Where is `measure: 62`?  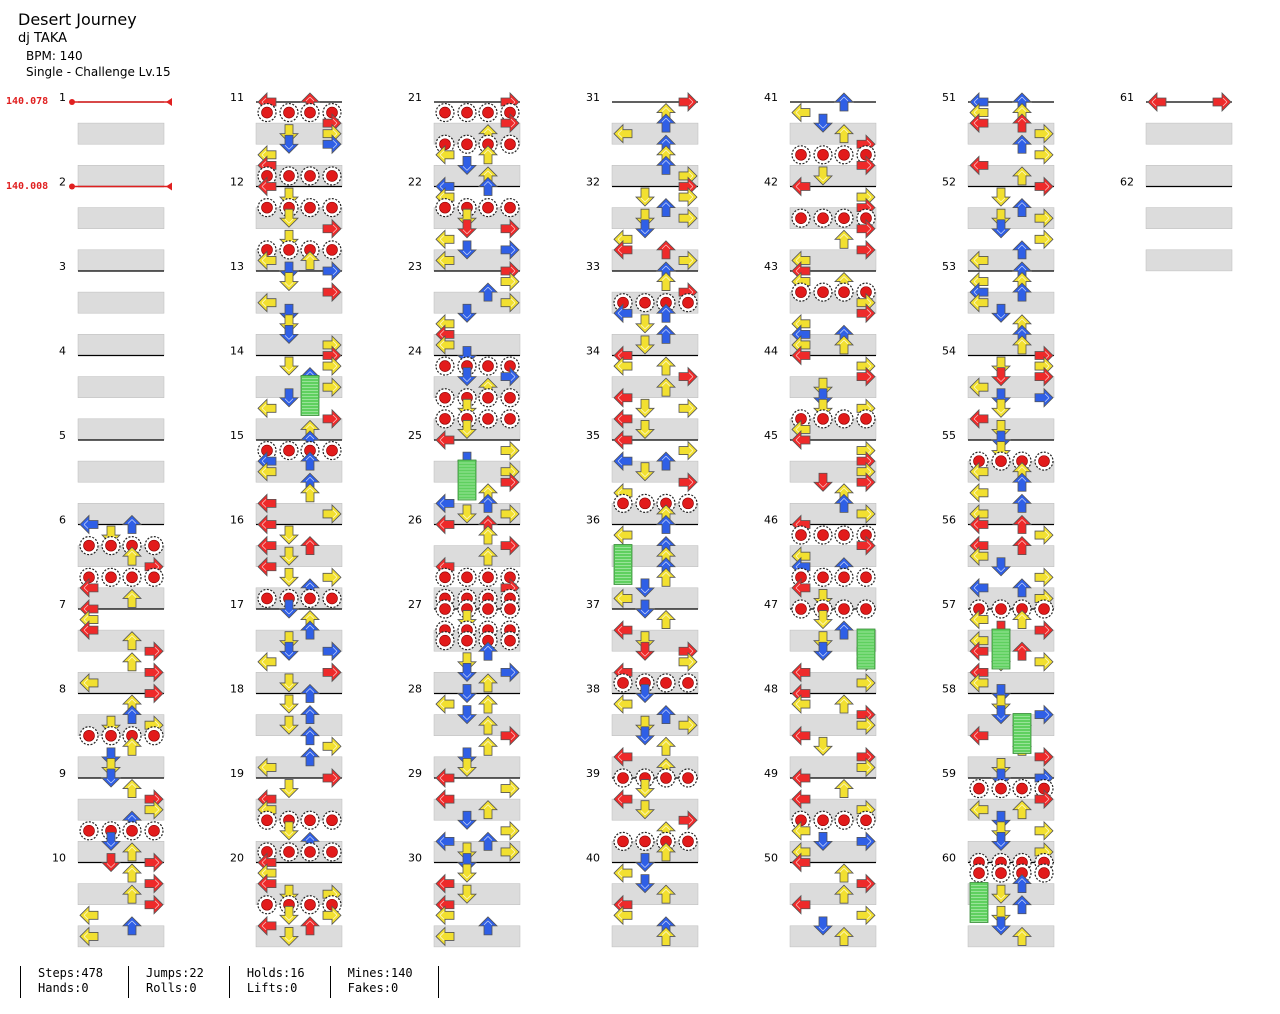
measure: 62 is located at coordinates (1176, 224).